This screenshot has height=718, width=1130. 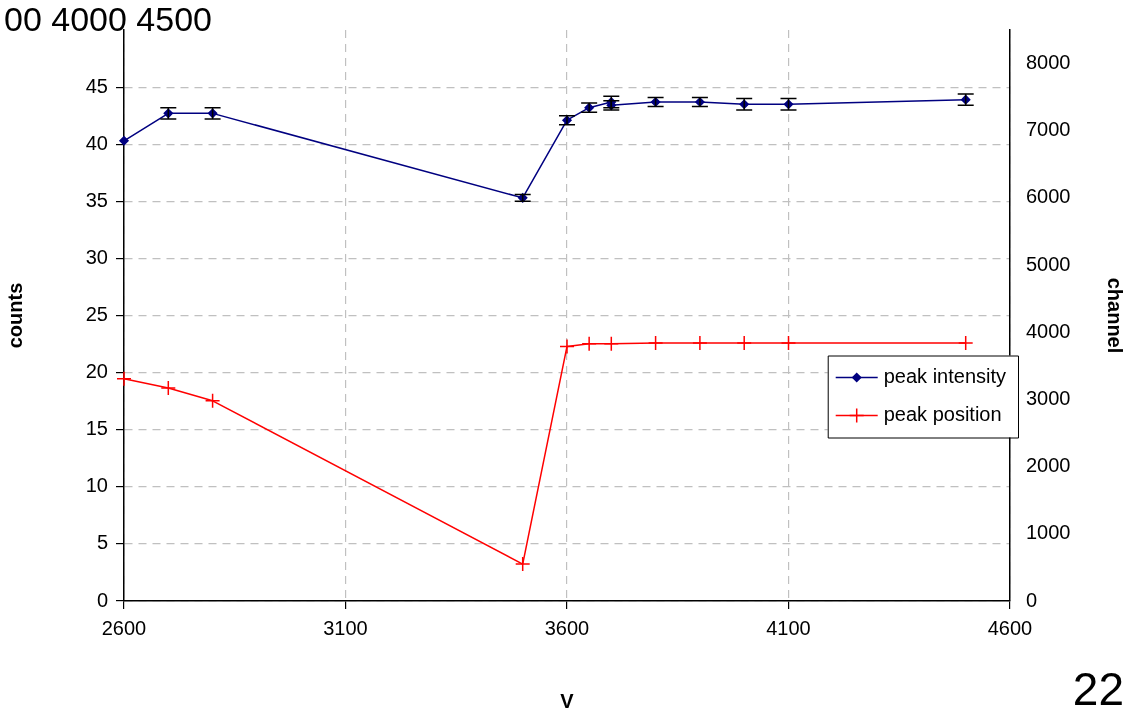 I want to click on y2-tick-label: 8000, so click(x=1048, y=62).